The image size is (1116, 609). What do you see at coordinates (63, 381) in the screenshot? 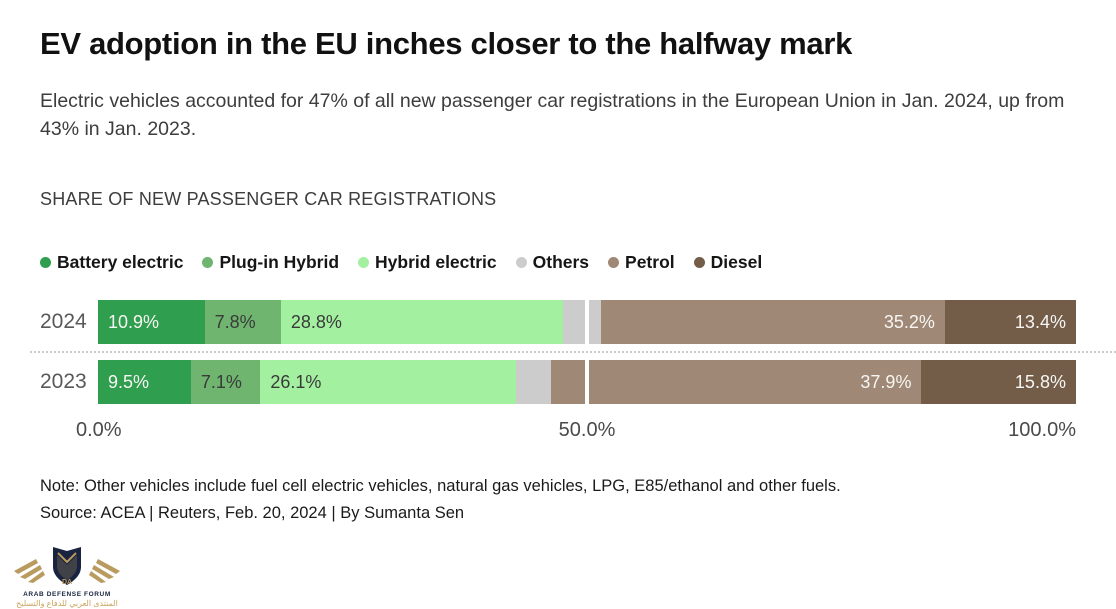
I see `year-label: 2023` at bounding box center [63, 381].